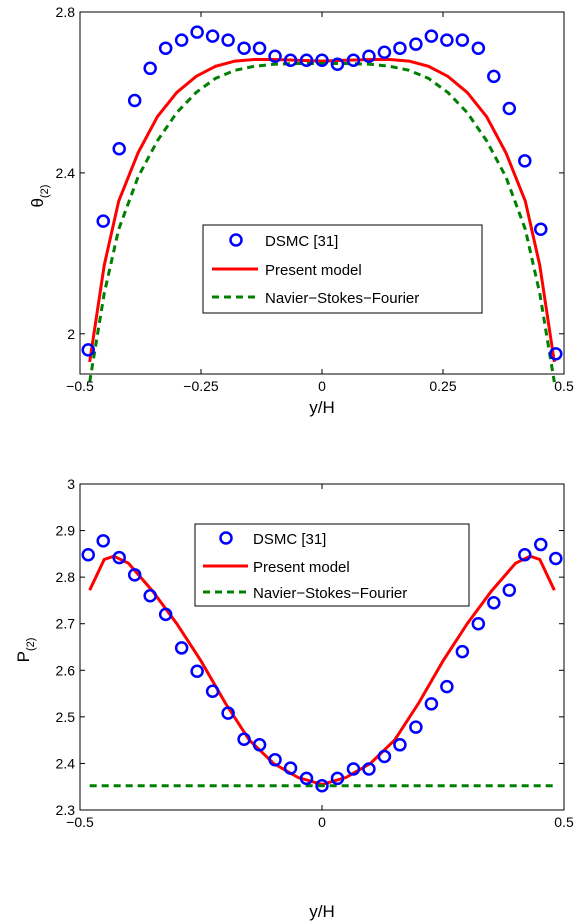 This screenshot has height=923, width=578. What do you see at coordinates (66, 717) in the screenshot?
I see `y-tick-label: 2.5` at bounding box center [66, 717].